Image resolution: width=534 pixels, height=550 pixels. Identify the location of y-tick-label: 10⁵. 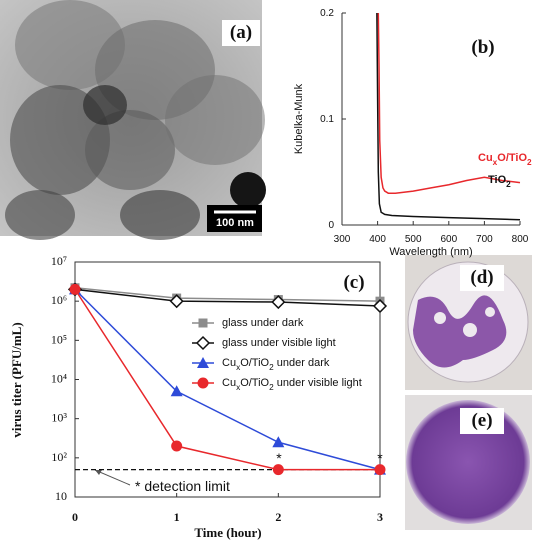
(59, 339).